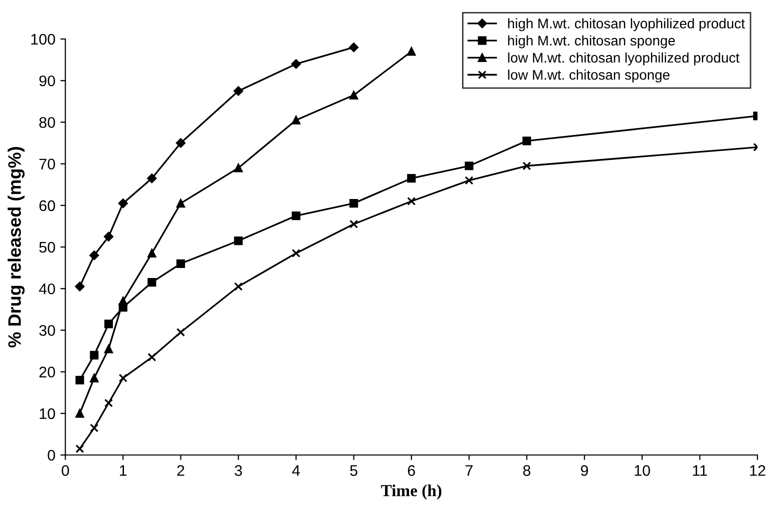  I want to click on y-tick-label: 10, so click(48, 414).